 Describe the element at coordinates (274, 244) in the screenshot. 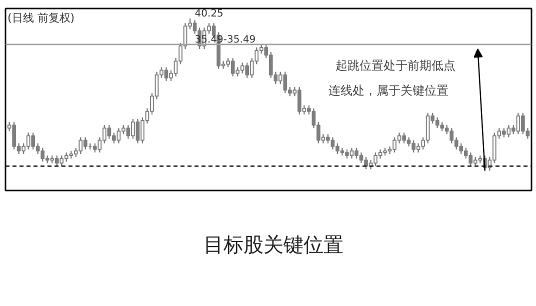

I see `text: 目标股关键位置` at that location.